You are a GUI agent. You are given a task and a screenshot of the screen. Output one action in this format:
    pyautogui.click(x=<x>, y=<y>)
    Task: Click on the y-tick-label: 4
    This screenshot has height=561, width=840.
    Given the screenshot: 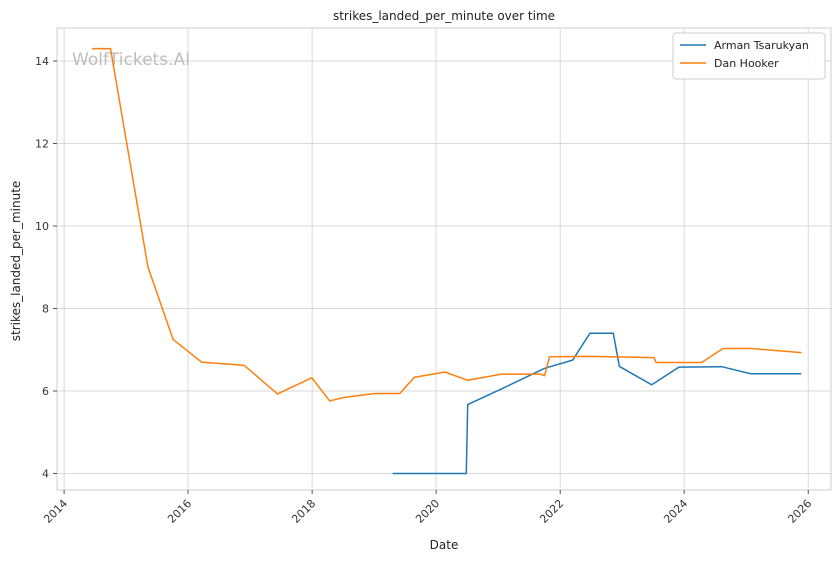 What is the action you would take?
    pyautogui.click(x=45, y=474)
    